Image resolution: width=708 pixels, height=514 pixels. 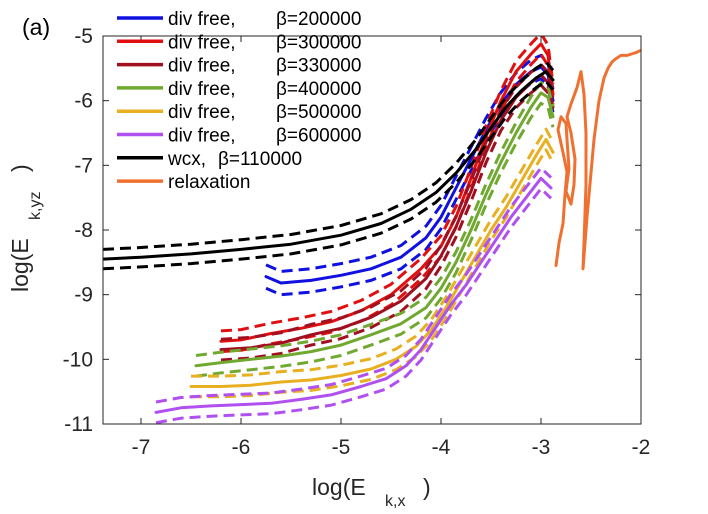 I want to click on y-axis-label: log(E k,yz ), so click(x=25, y=228).